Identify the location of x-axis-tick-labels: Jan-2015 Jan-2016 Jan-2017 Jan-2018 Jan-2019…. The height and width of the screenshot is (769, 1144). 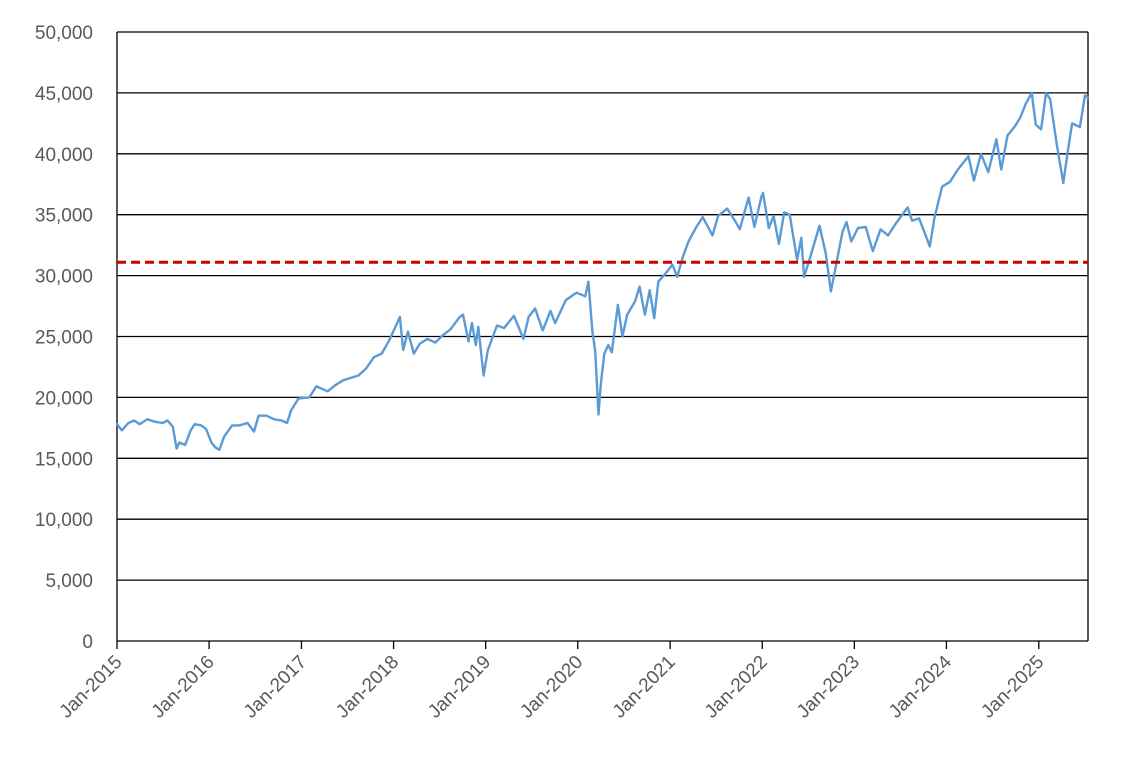
(552, 686).